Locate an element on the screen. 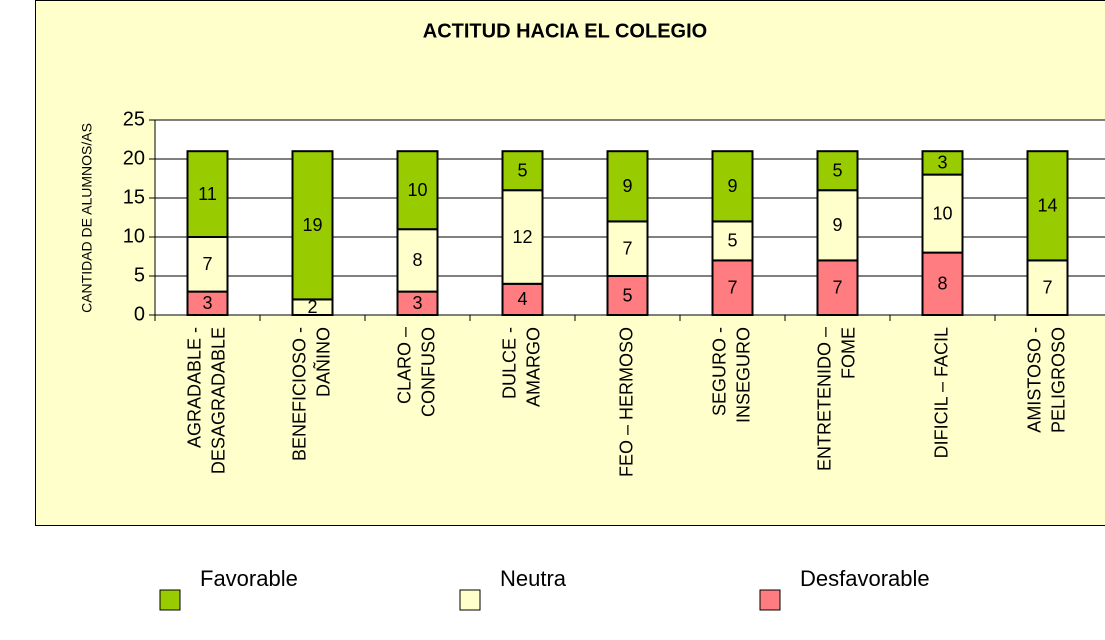 The height and width of the screenshot is (640, 1105). data-label: 14 is located at coordinates (1047, 206).